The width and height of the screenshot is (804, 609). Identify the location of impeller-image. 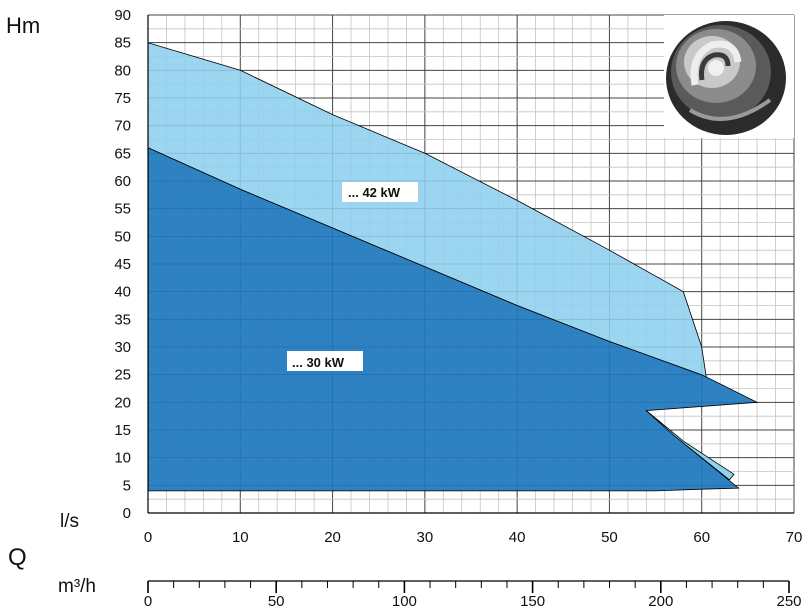
(729, 76).